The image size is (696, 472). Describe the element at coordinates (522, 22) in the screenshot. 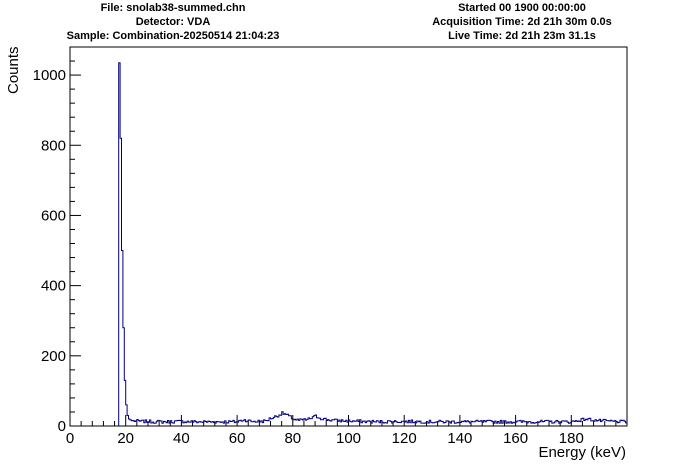

I see `header-acquisition-time: Acquisition Time: 2d 21h 30m 0.0s` at that location.